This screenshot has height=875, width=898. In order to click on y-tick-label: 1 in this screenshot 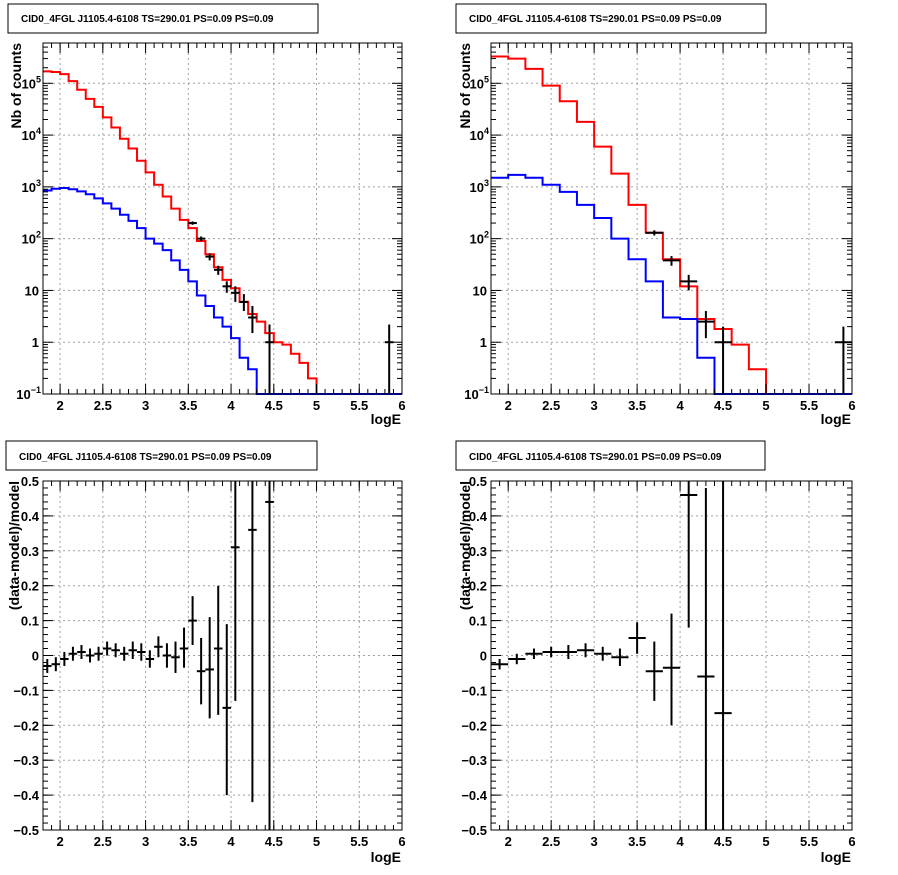, I will do `click(483, 342)`.